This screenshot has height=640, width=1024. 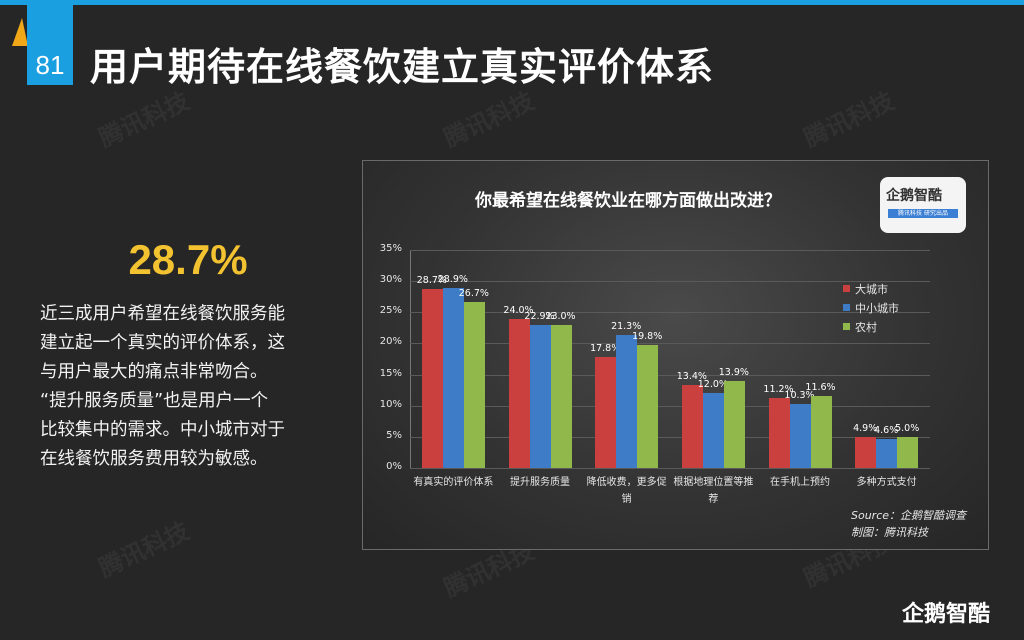 I want to click on chart-title: 你最希望在线餐饮业在哪方面做出改进？, so click(x=628, y=201).